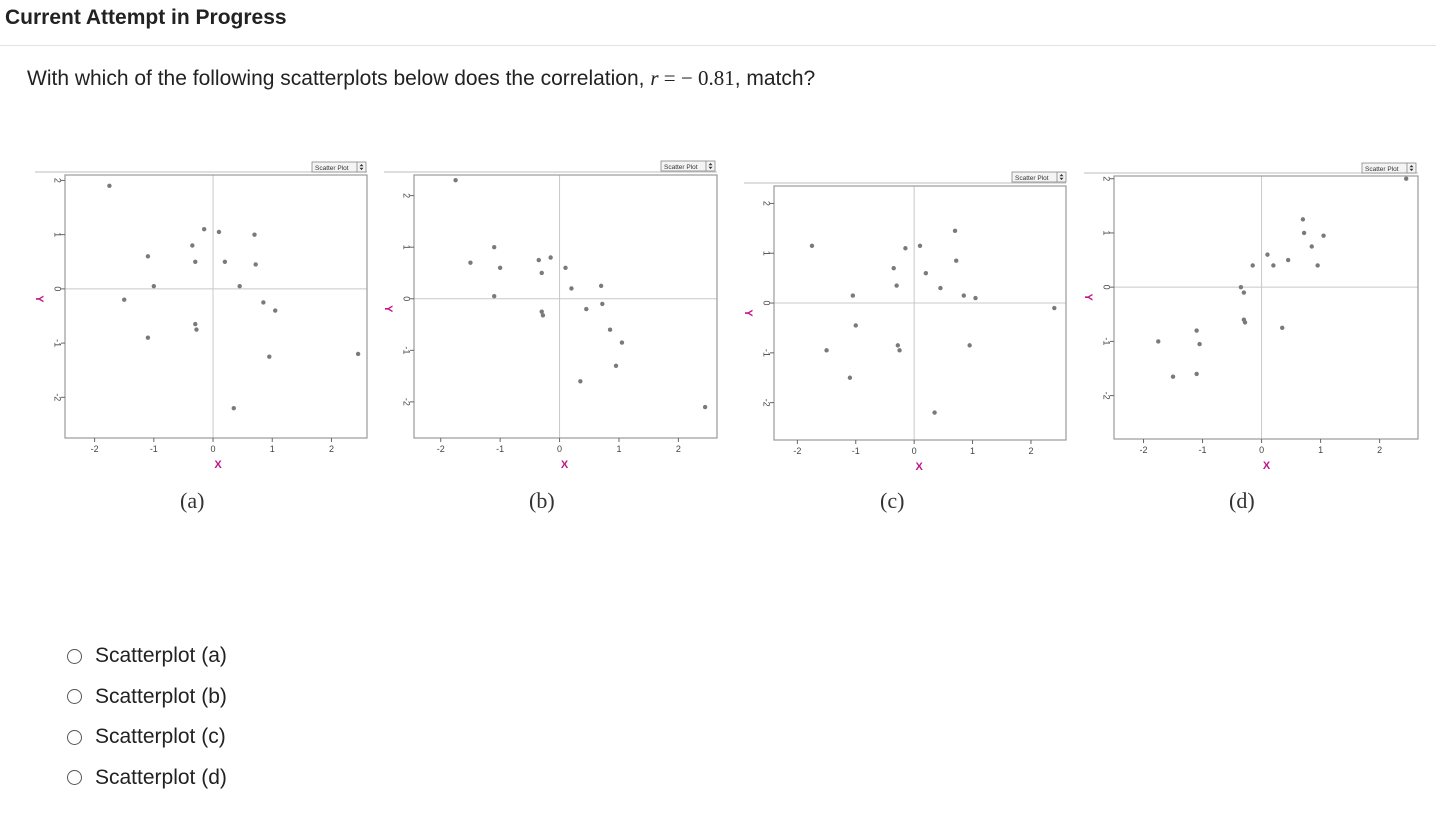 This screenshot has width=1436, height=817. Describe the element at coordinates (407, 402) in the screenshot. I see `y-tick-label: -2` at that location.